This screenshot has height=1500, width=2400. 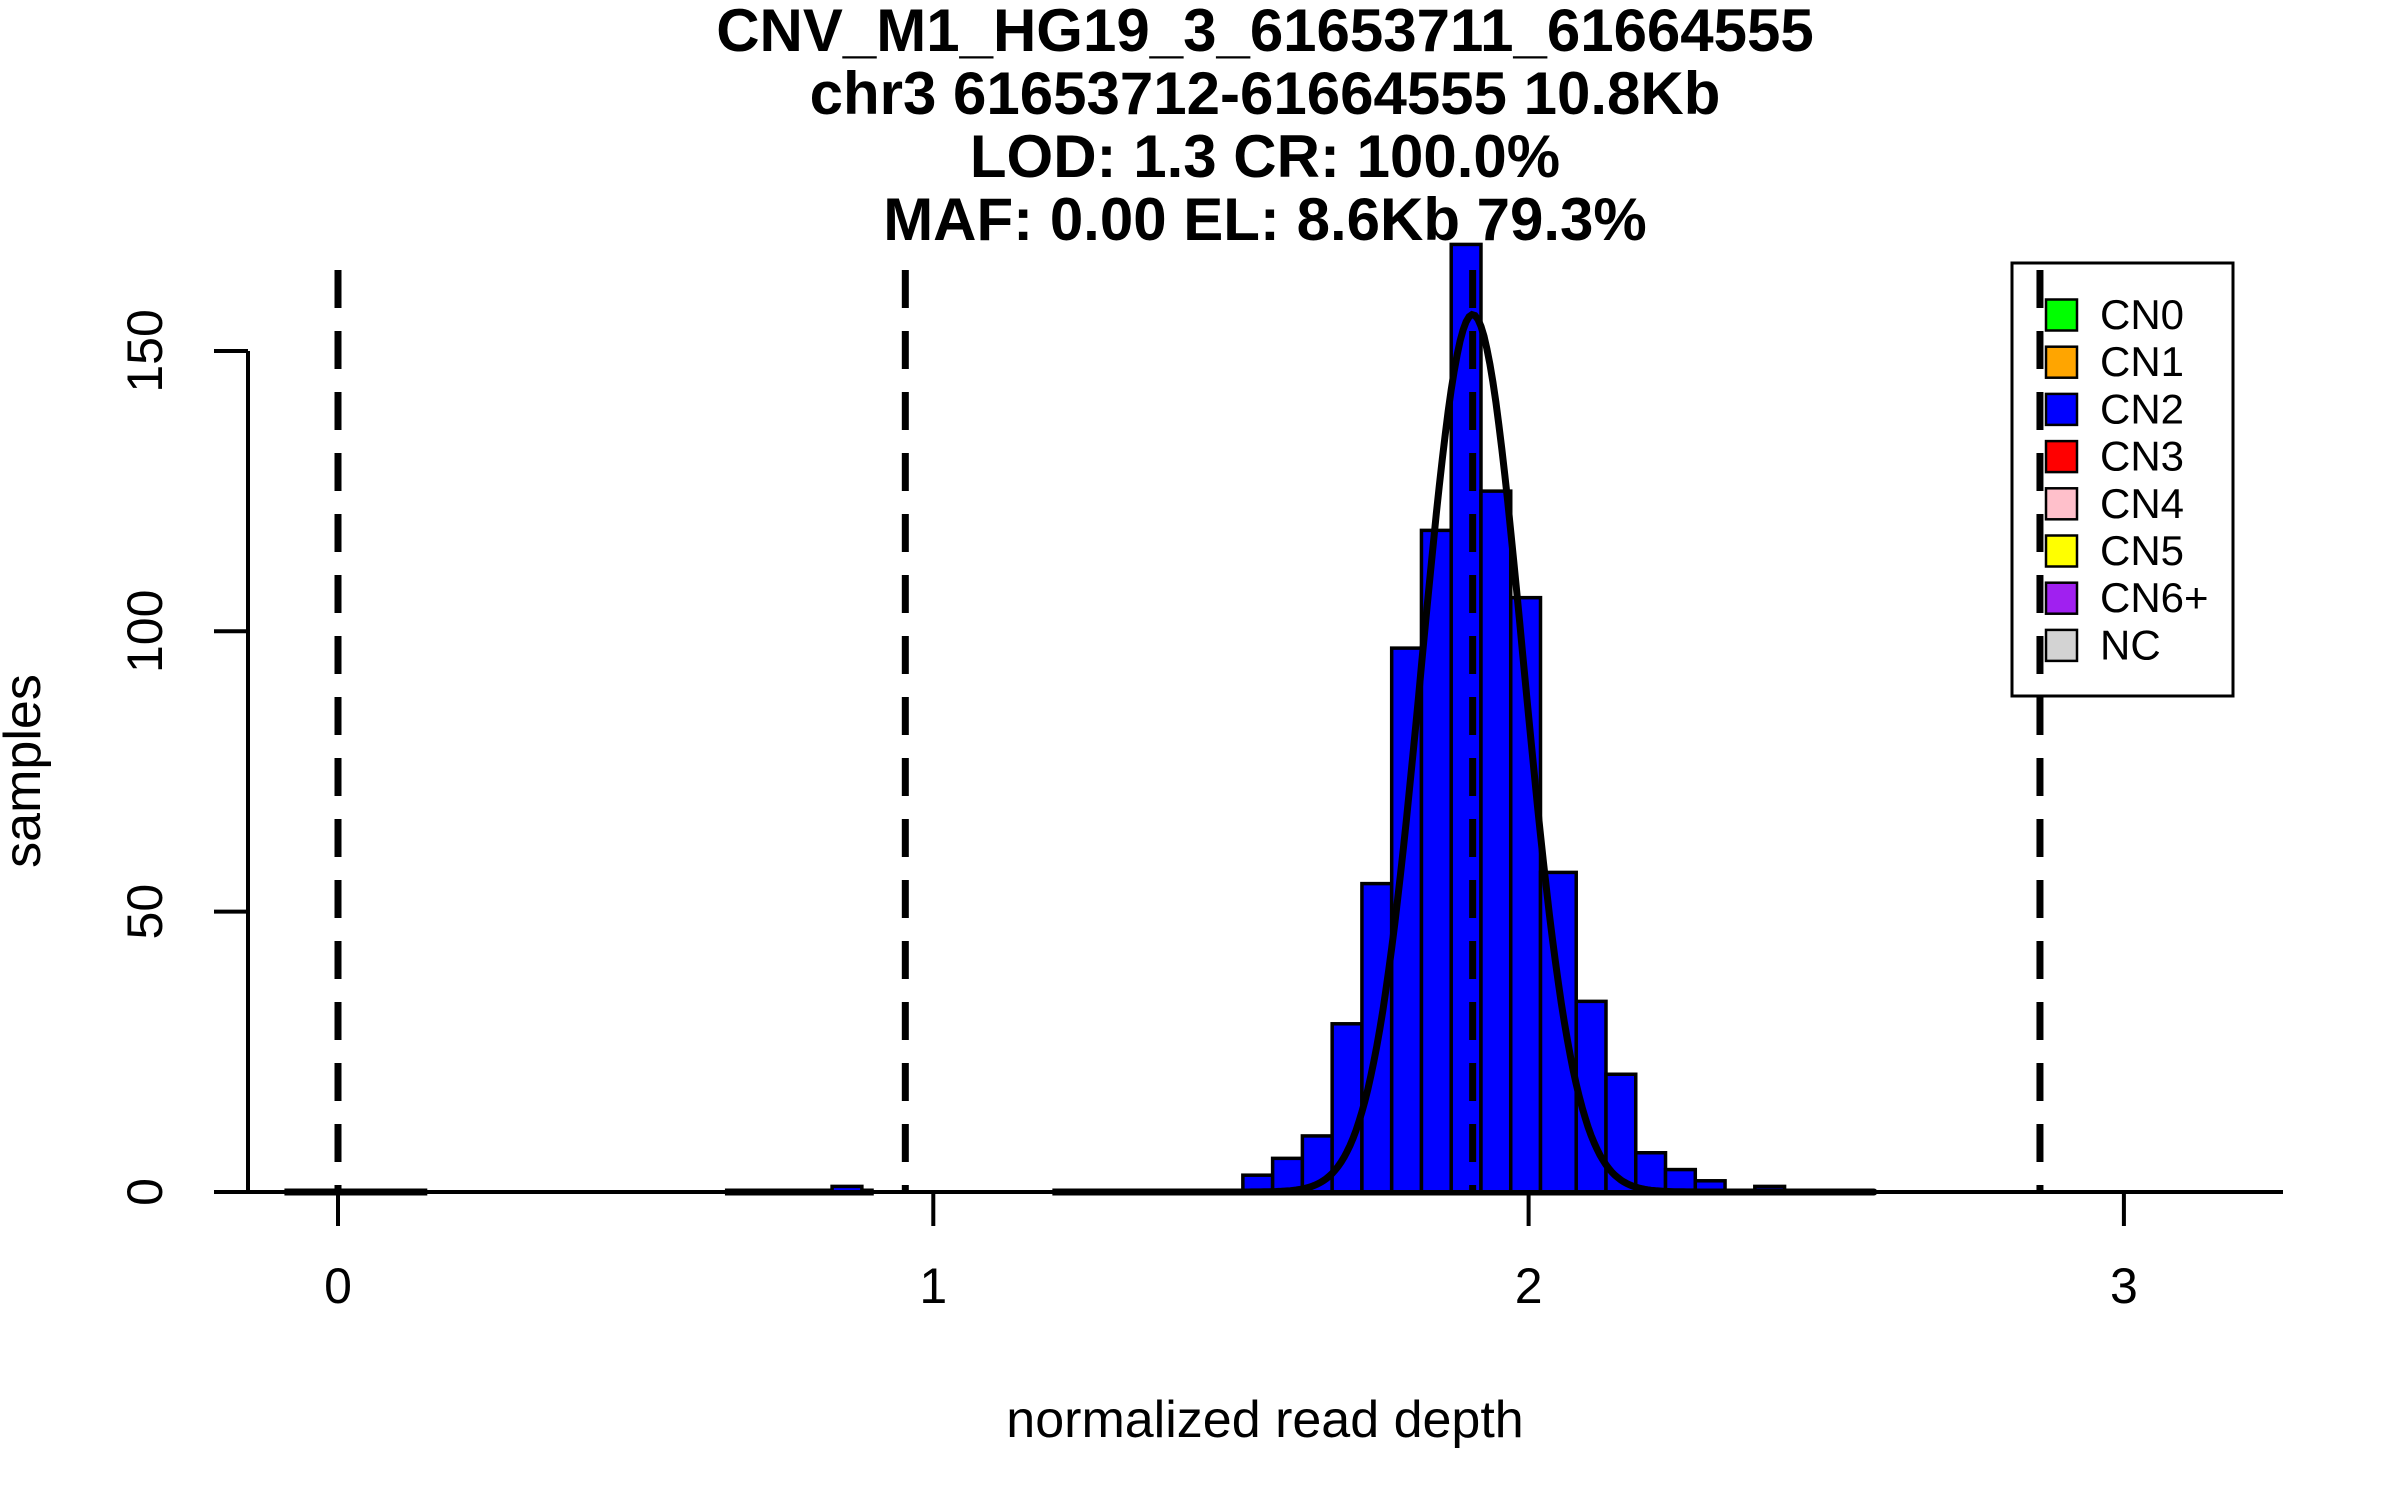 I want to click on x-tick-label: 1, so click(x=933, y=1286).